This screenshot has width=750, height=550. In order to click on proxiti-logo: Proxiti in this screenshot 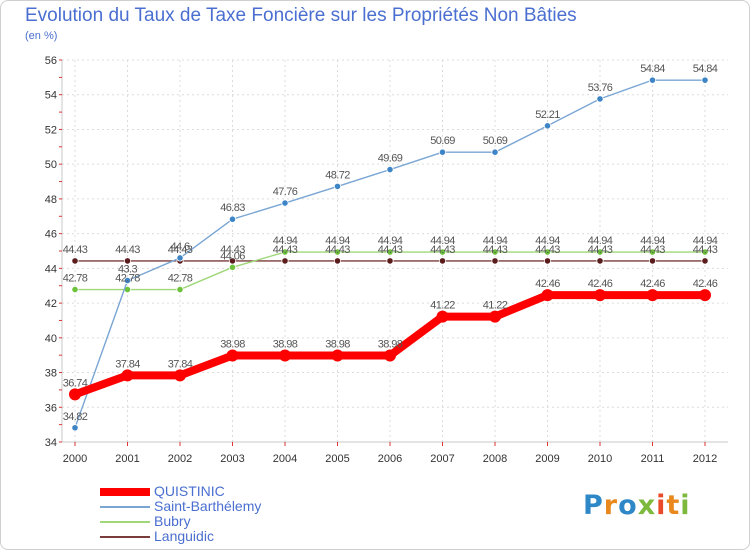, I will do `click(637, 505)`.